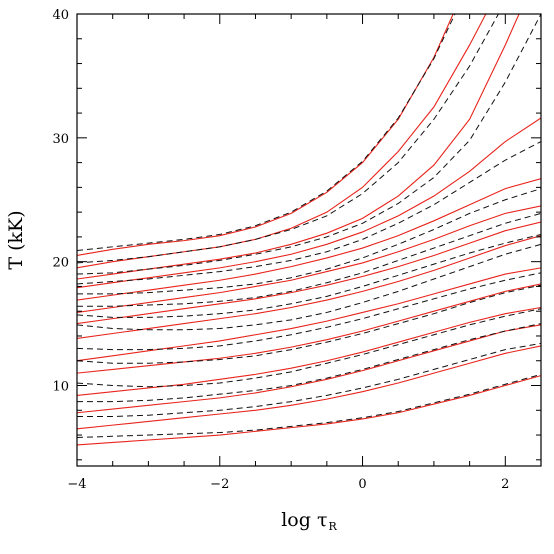  I want to click on x-axis-label: log τR, so click(309, 521).